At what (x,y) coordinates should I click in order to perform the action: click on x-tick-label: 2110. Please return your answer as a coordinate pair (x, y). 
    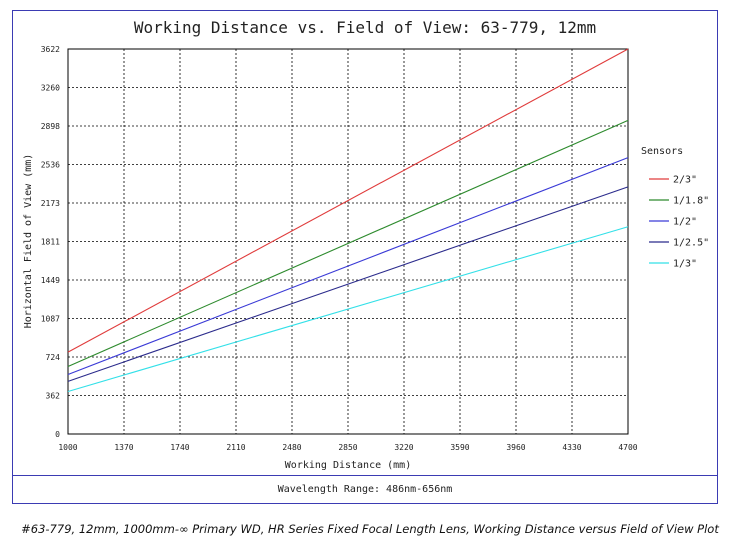
    Looking at the image, I should click on (235, 447).